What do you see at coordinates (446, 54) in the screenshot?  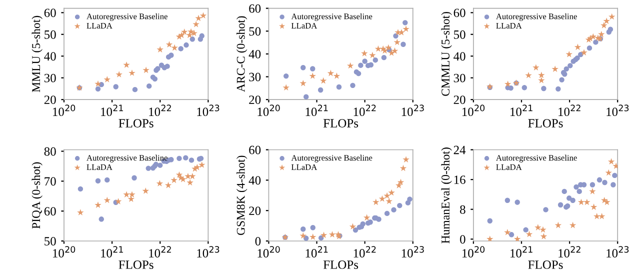 I see `y-axis-title: CMMLU (5-shot)` at bounding box center [446, 54].